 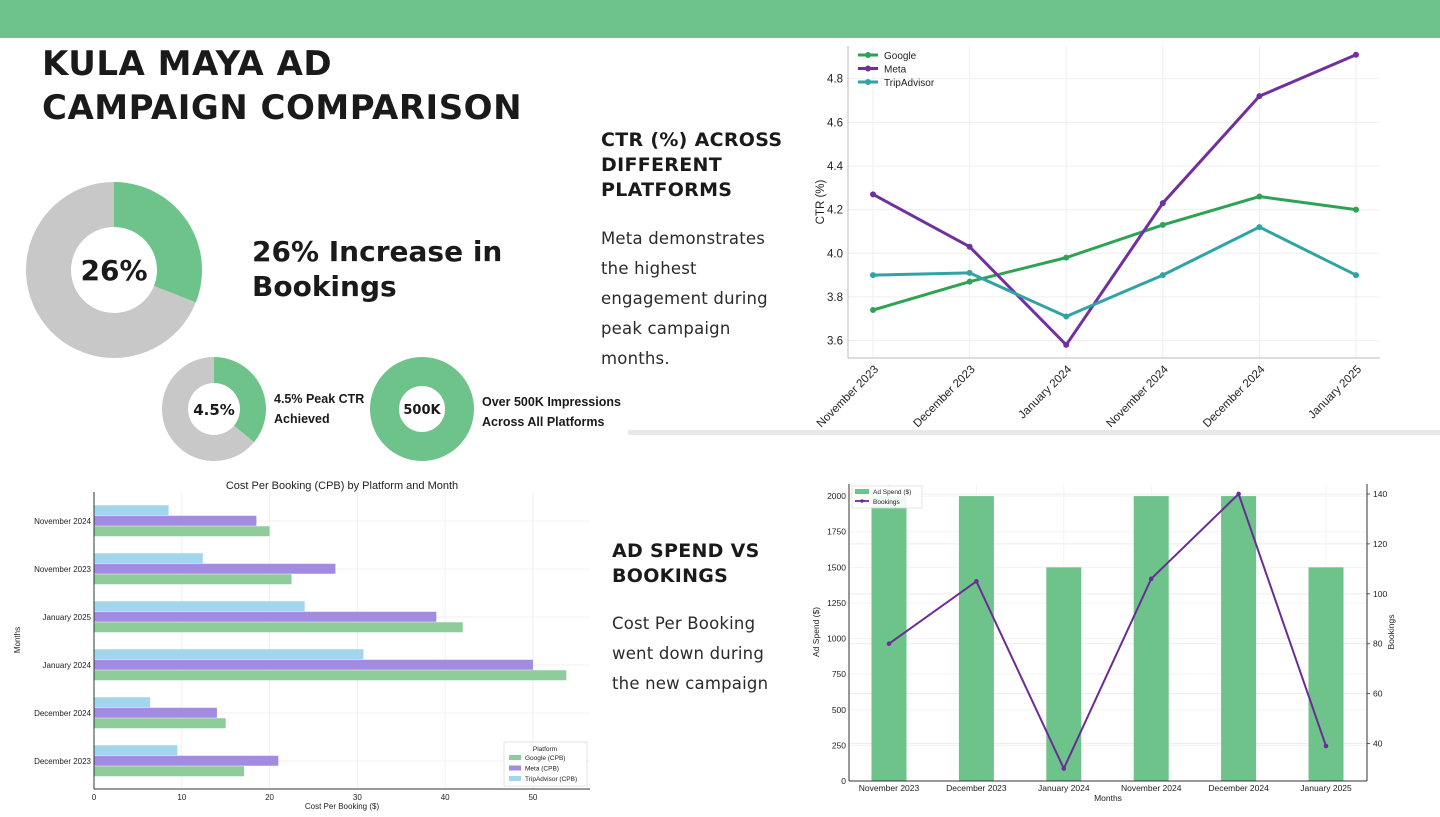 I want to click on x-tick-label: 0, so click(x=94, y=797).